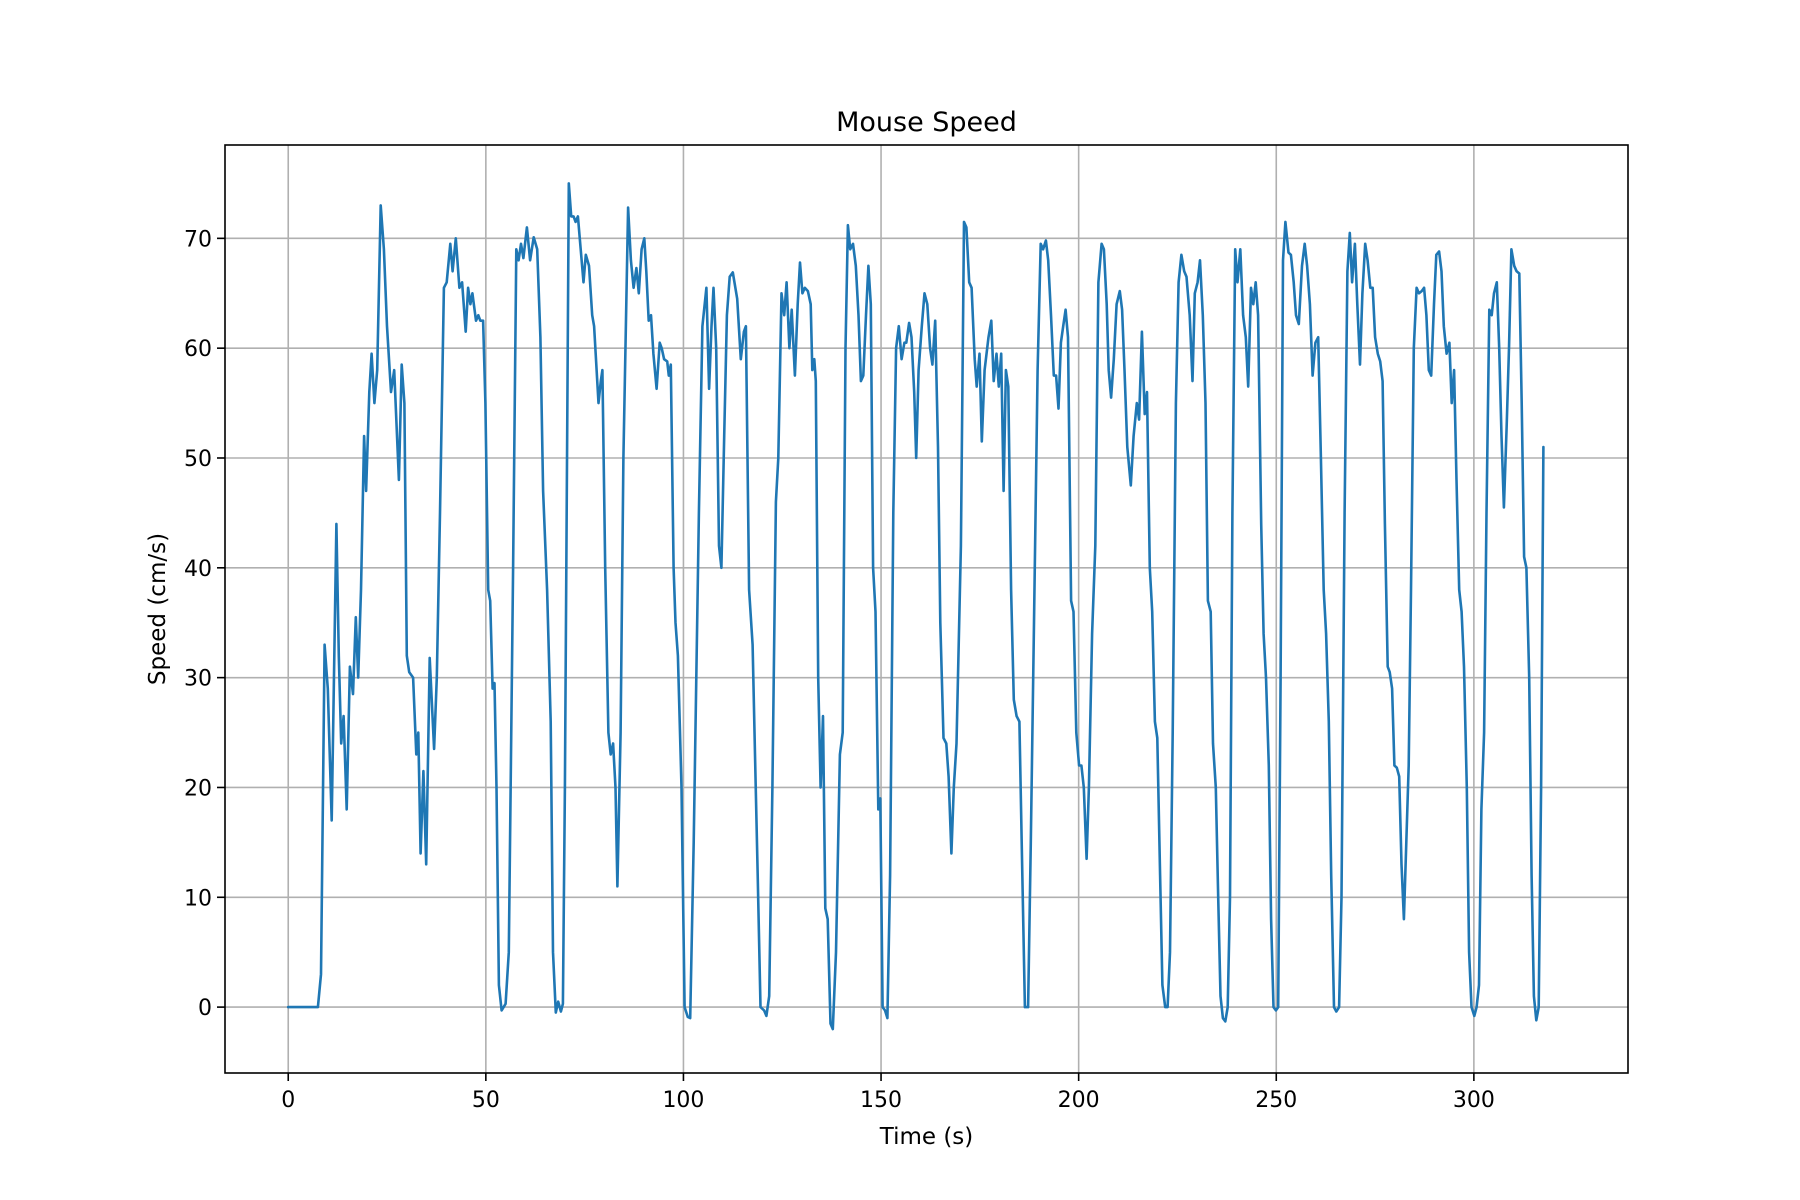 Image resolution: width=1800 pixels, height=1200 pixels. Describe the element at coordinates (1474, 1100) in the screenshot. I see `x-tick-label: 300` at that location.